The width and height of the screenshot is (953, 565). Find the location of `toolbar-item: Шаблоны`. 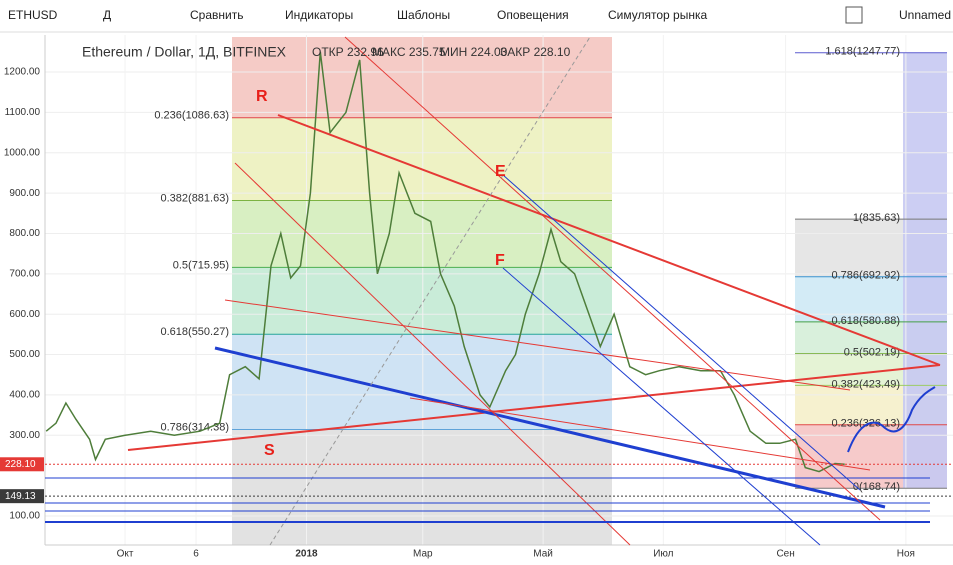

toolbar-item: Шаблоны is located at coordinates (423, 15).